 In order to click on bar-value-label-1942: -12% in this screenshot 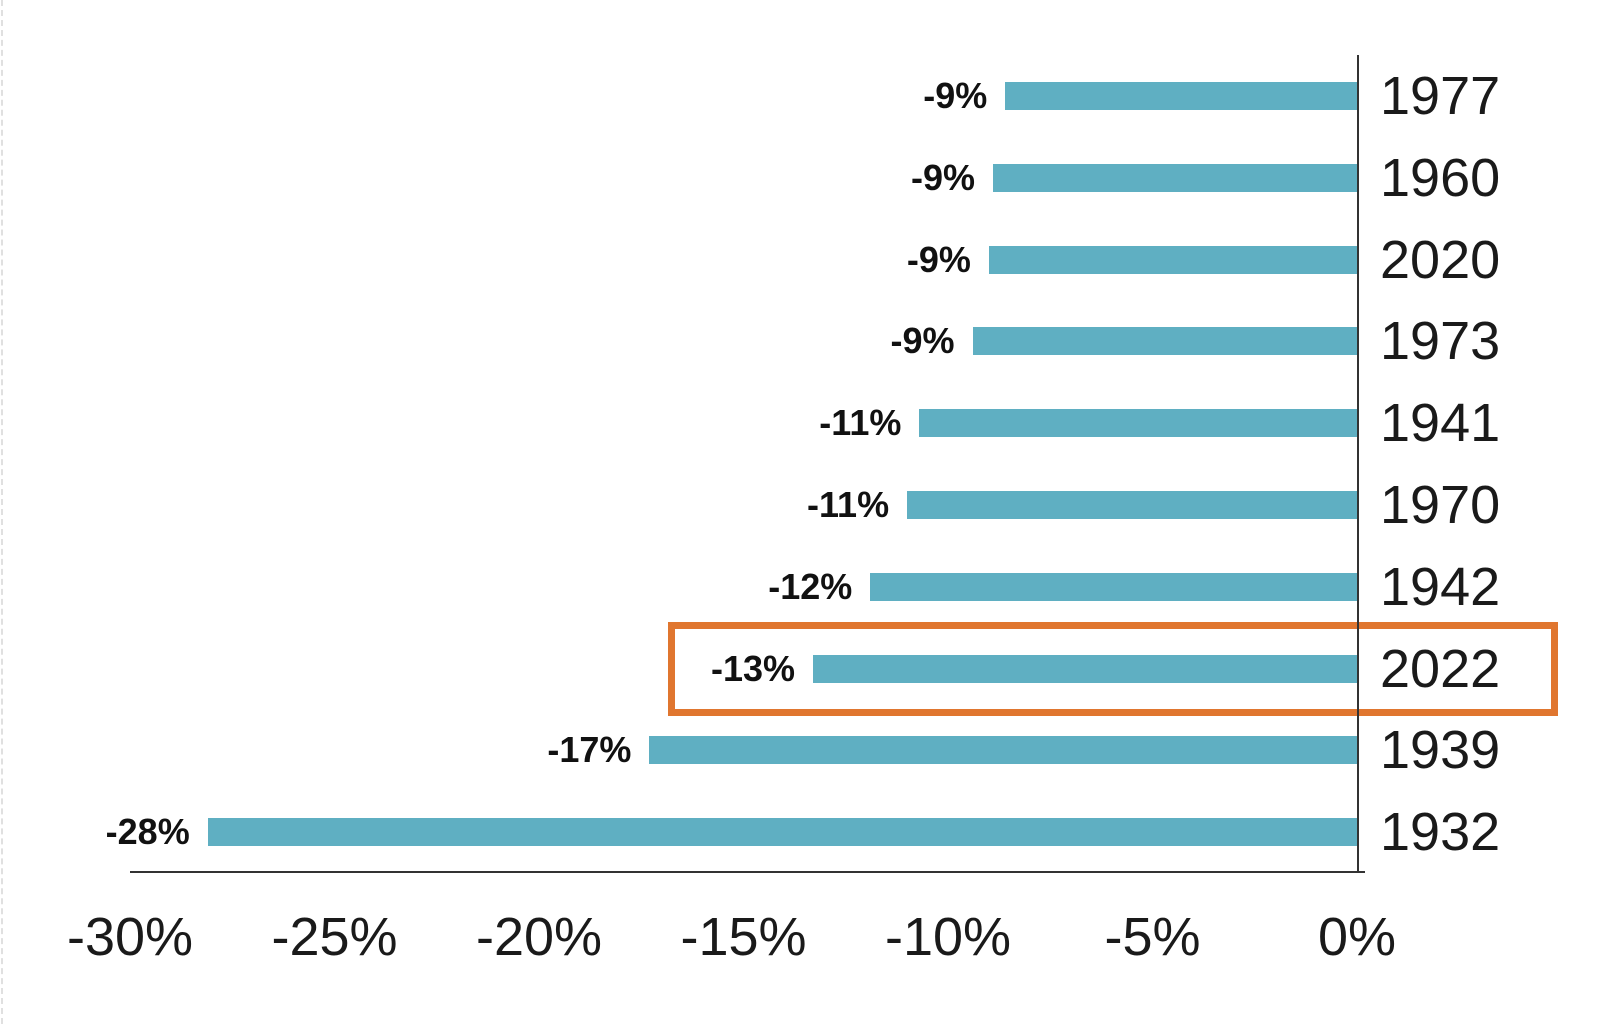, I will do `click(810, 586)`.